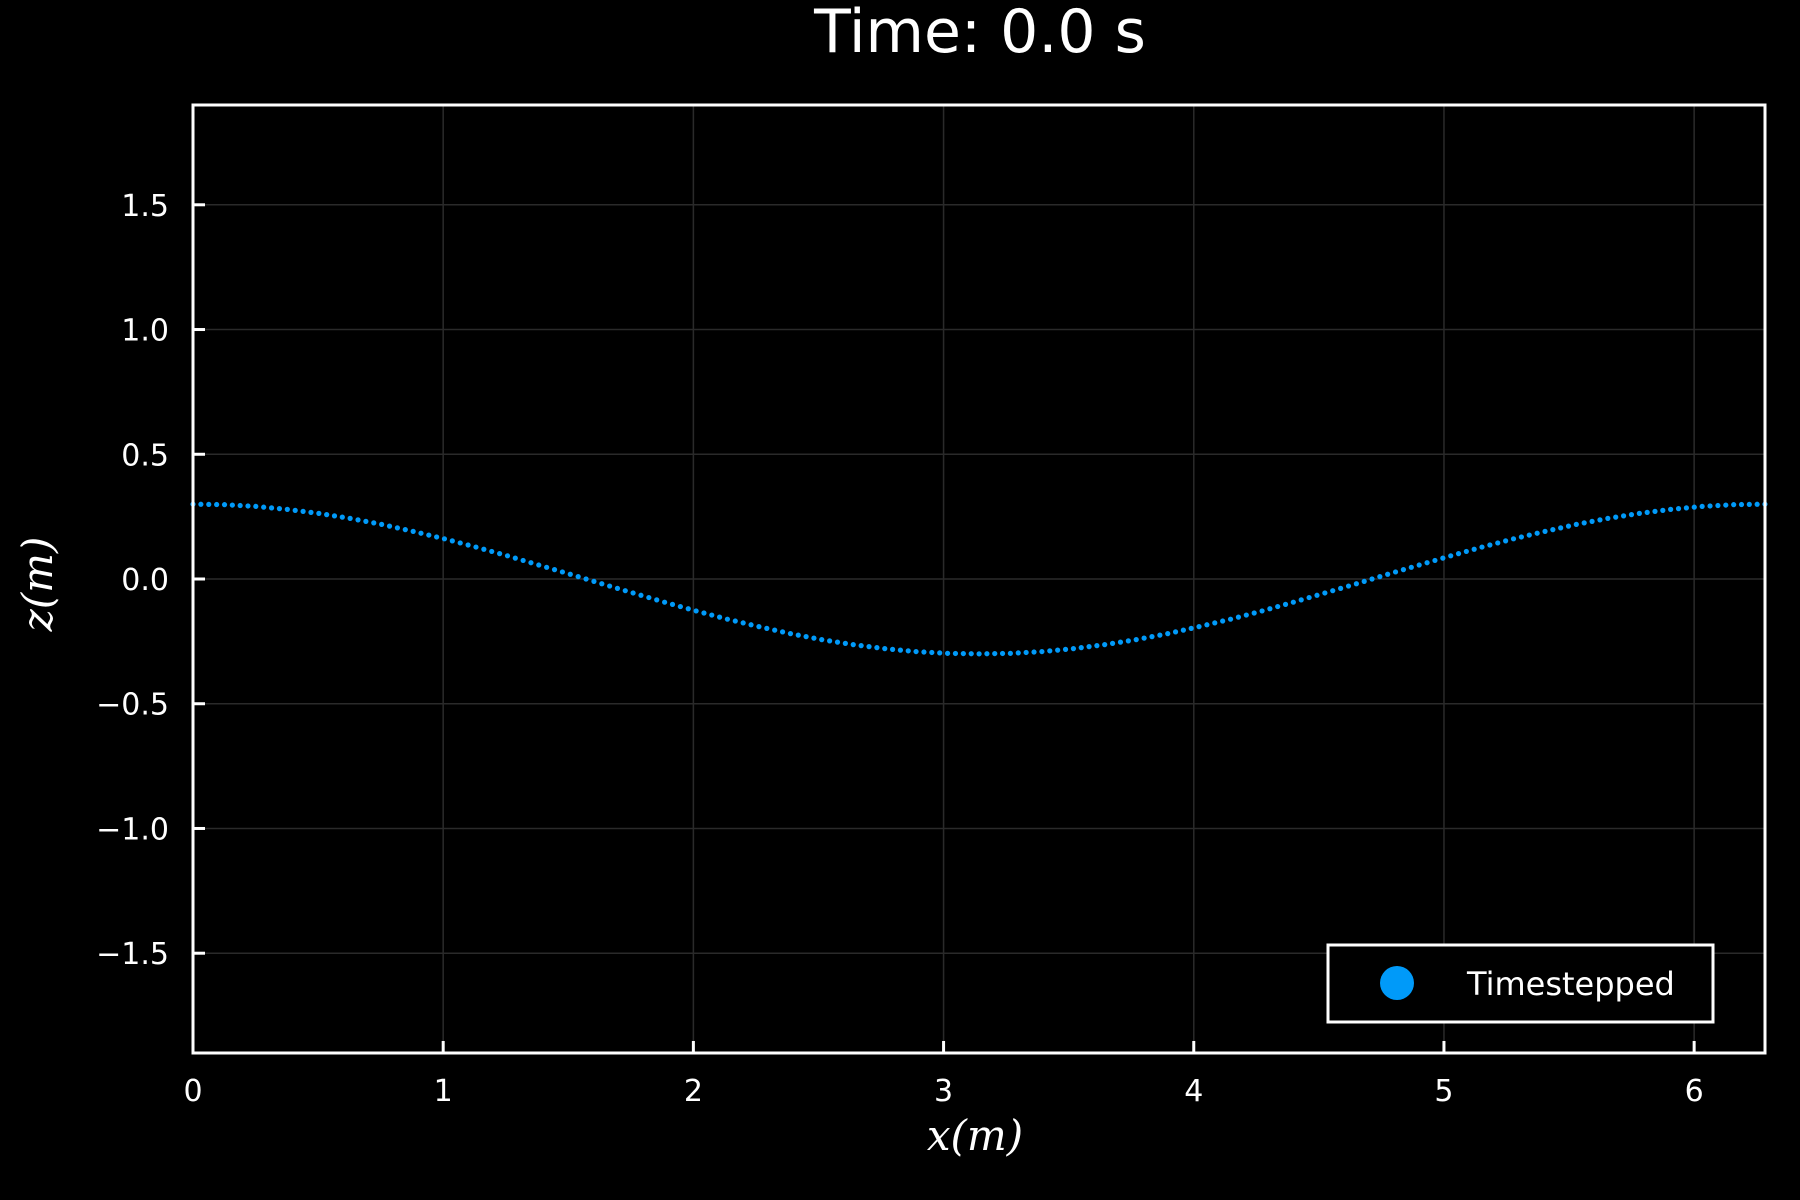  I want to click on data-points, so click(979, 579).